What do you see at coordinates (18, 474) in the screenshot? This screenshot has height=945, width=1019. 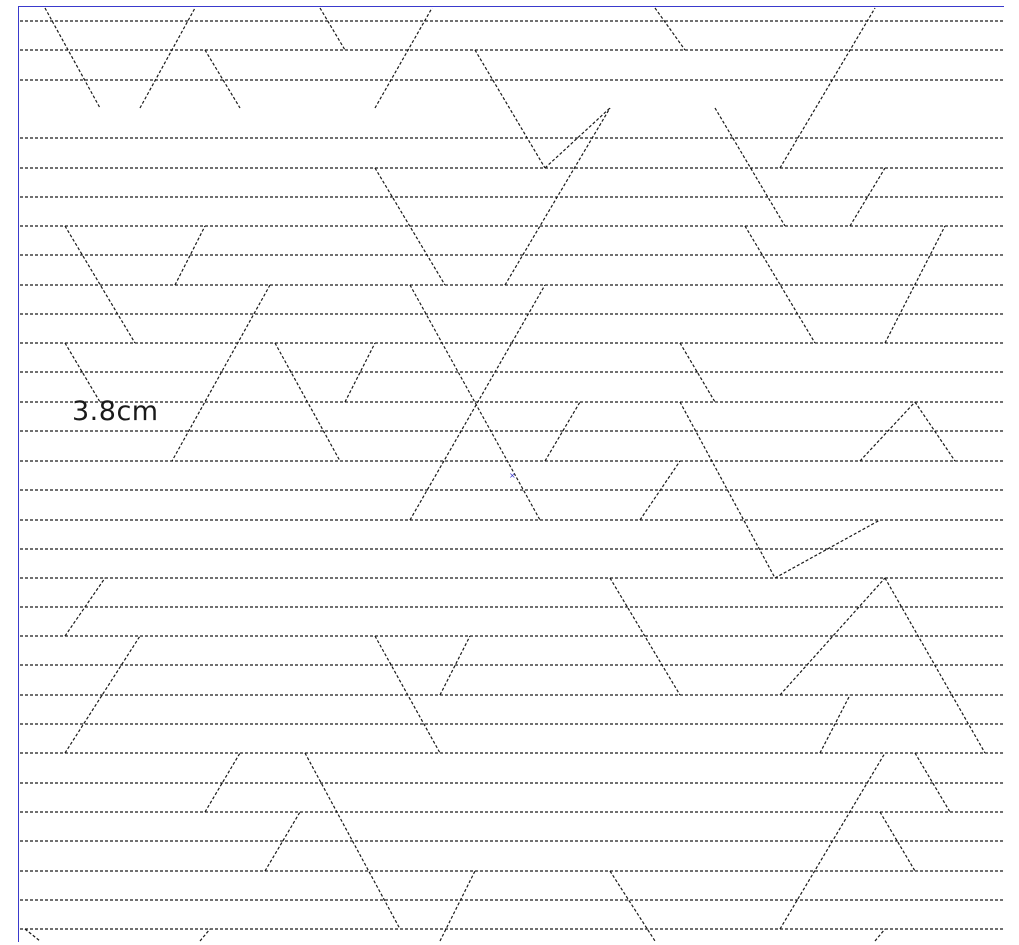 I see `frame-left-border` at bounding box center [18, 474].